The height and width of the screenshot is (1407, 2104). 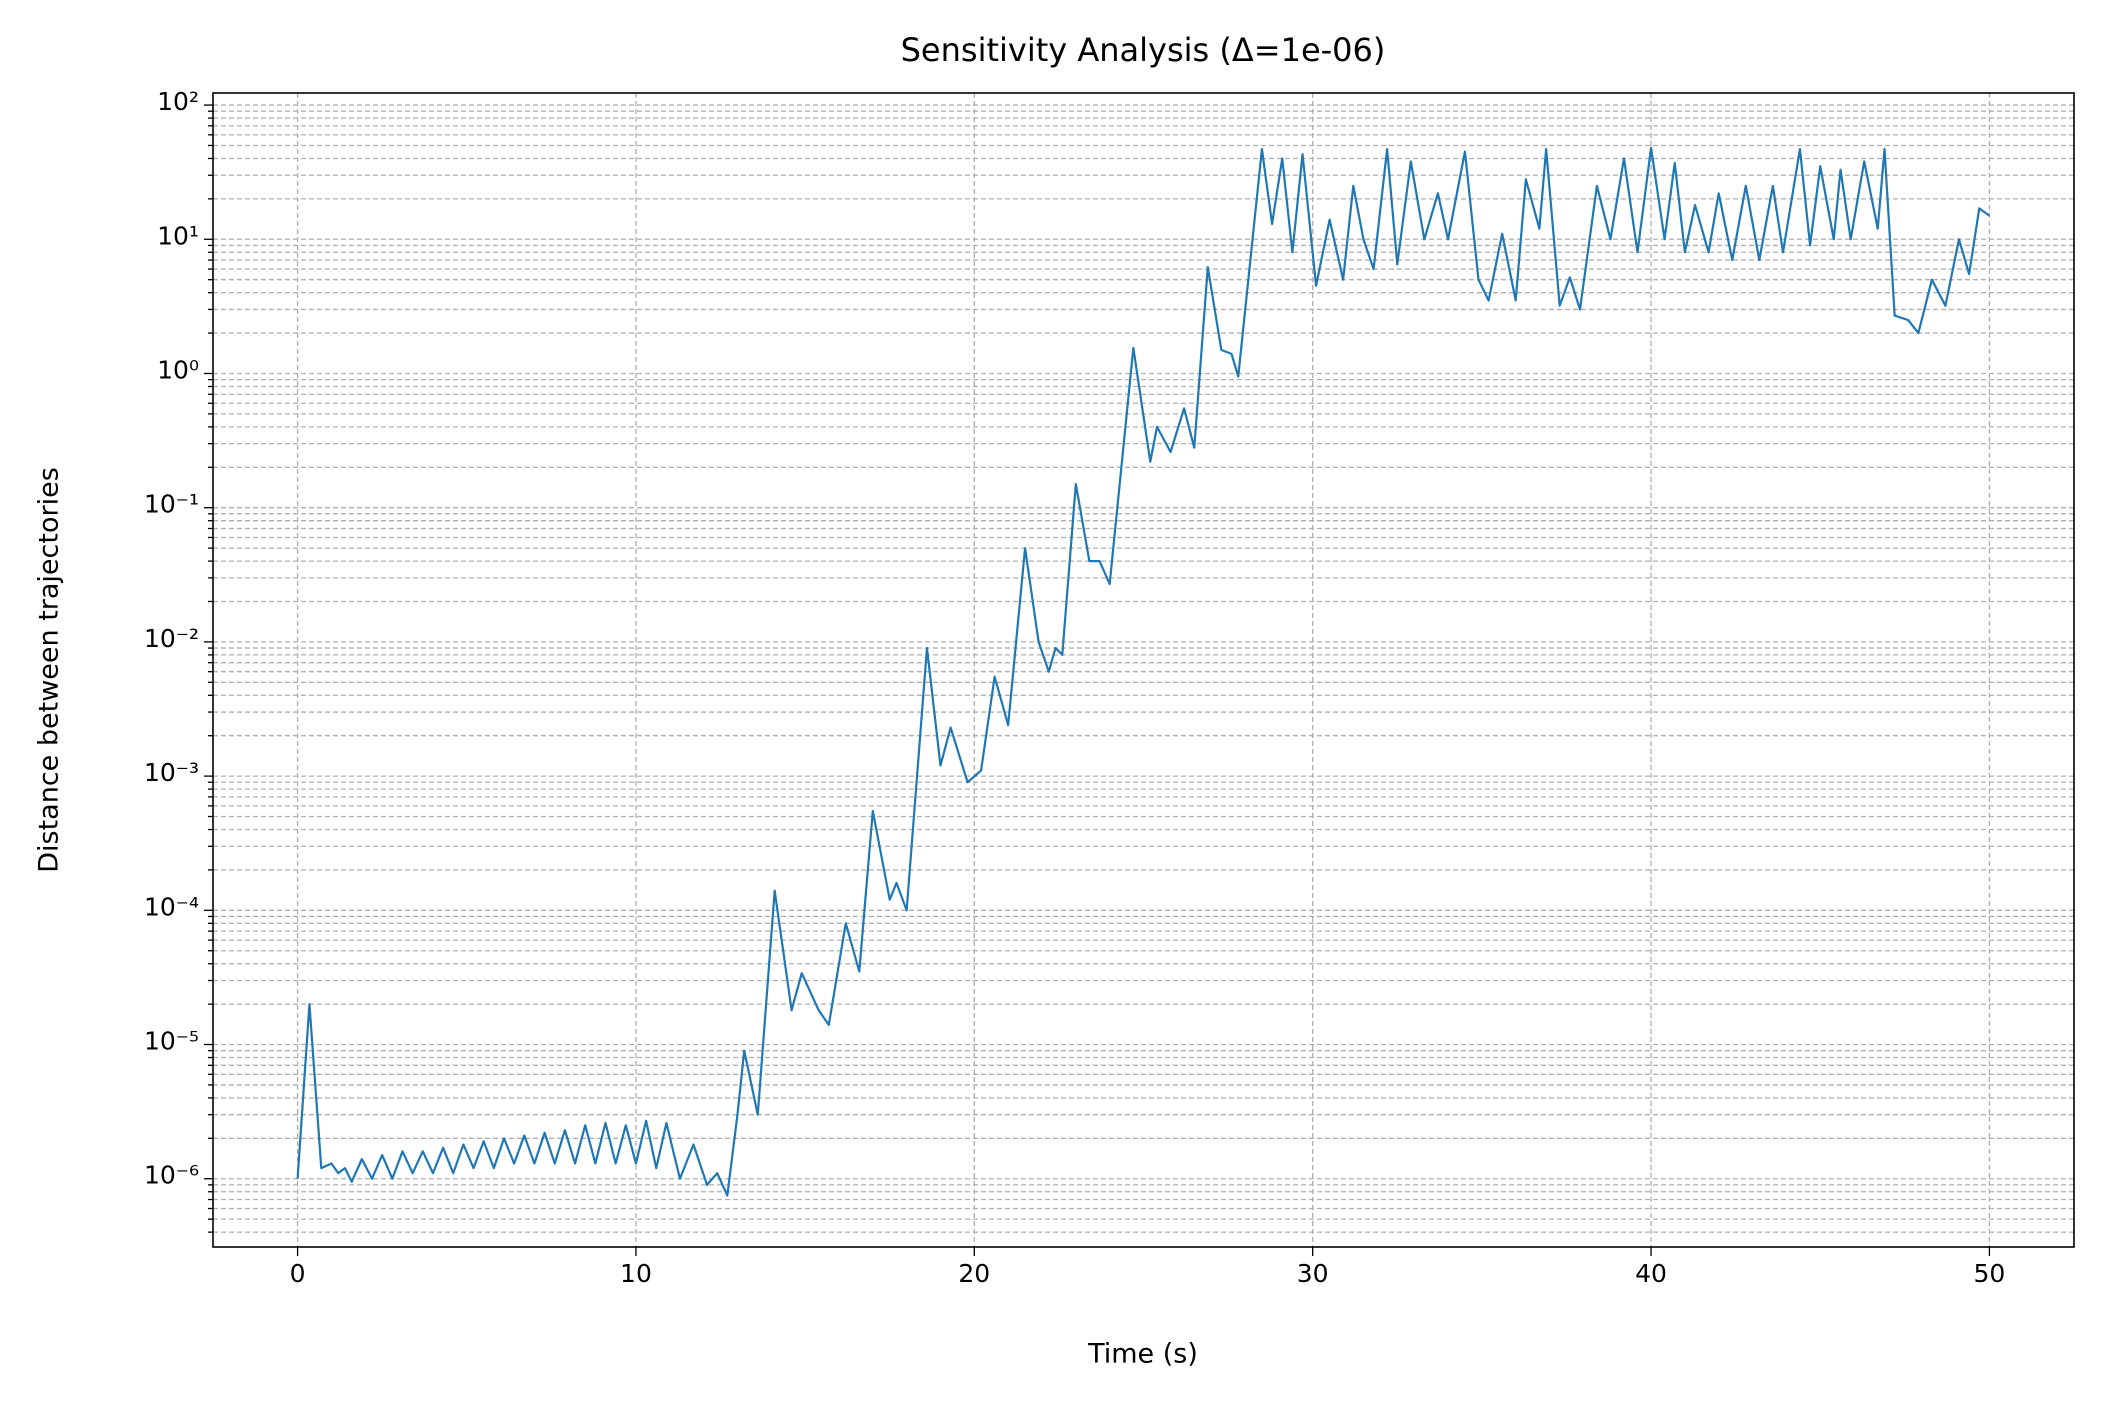 I want to click on x-tick-label: 10, so click(x=636, y=1273).